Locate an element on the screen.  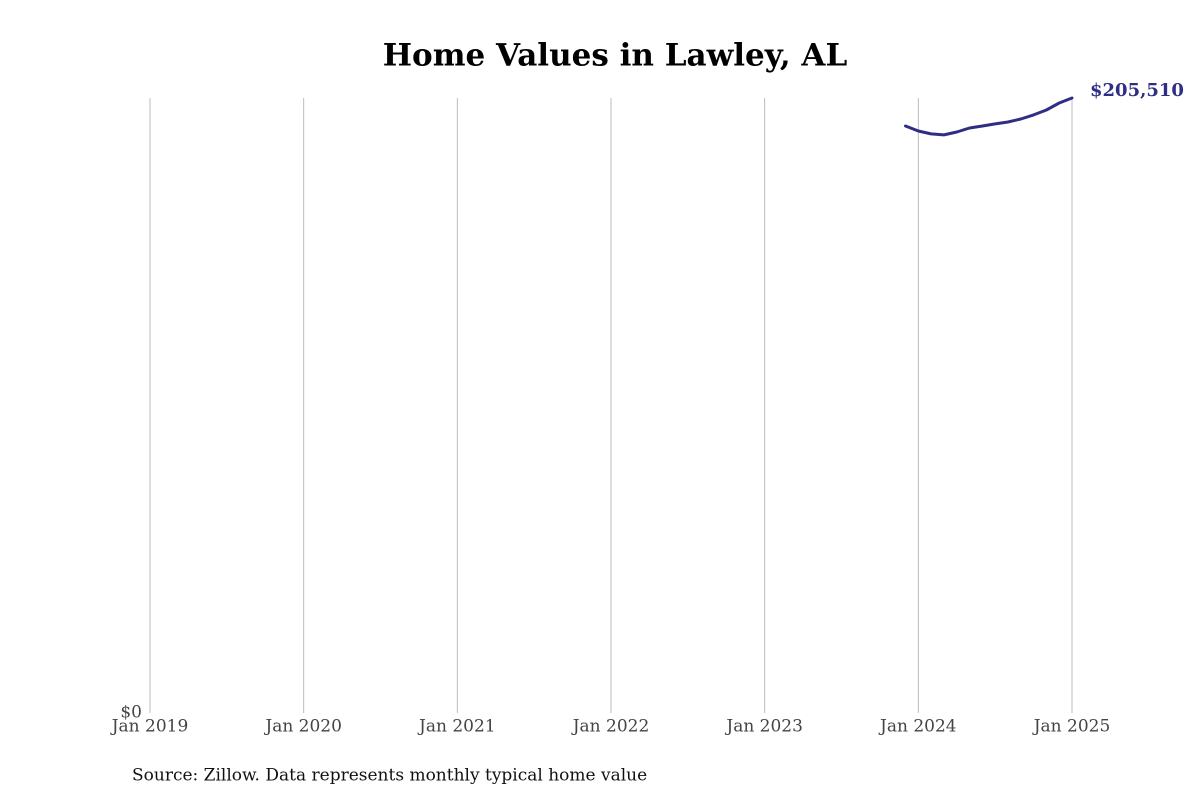
y-tick-label: $0 is located at coordinates (131, 713).